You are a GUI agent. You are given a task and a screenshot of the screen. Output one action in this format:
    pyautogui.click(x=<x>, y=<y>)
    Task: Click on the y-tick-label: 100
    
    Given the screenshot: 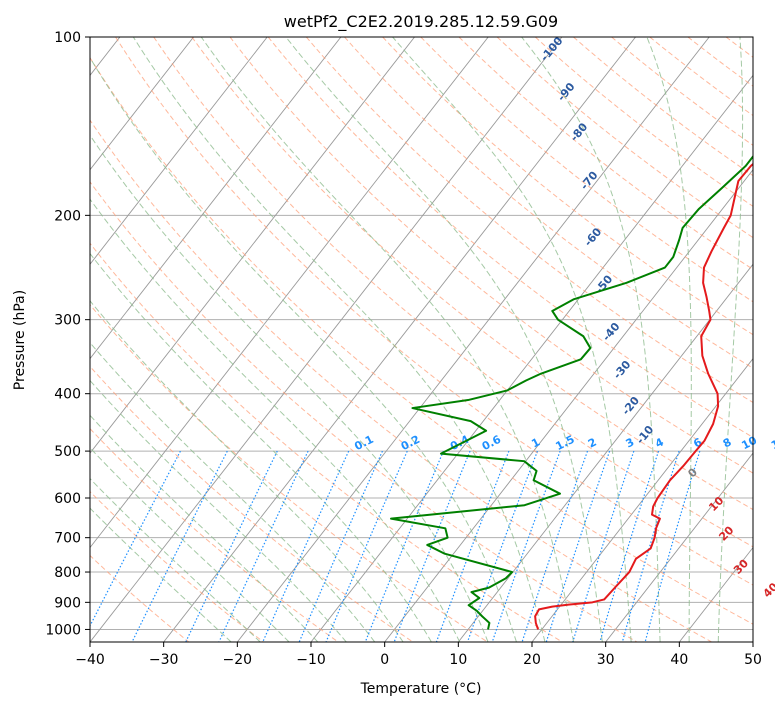 What is the action you would take?
    pyautogui.click(x=67, y=38)
    